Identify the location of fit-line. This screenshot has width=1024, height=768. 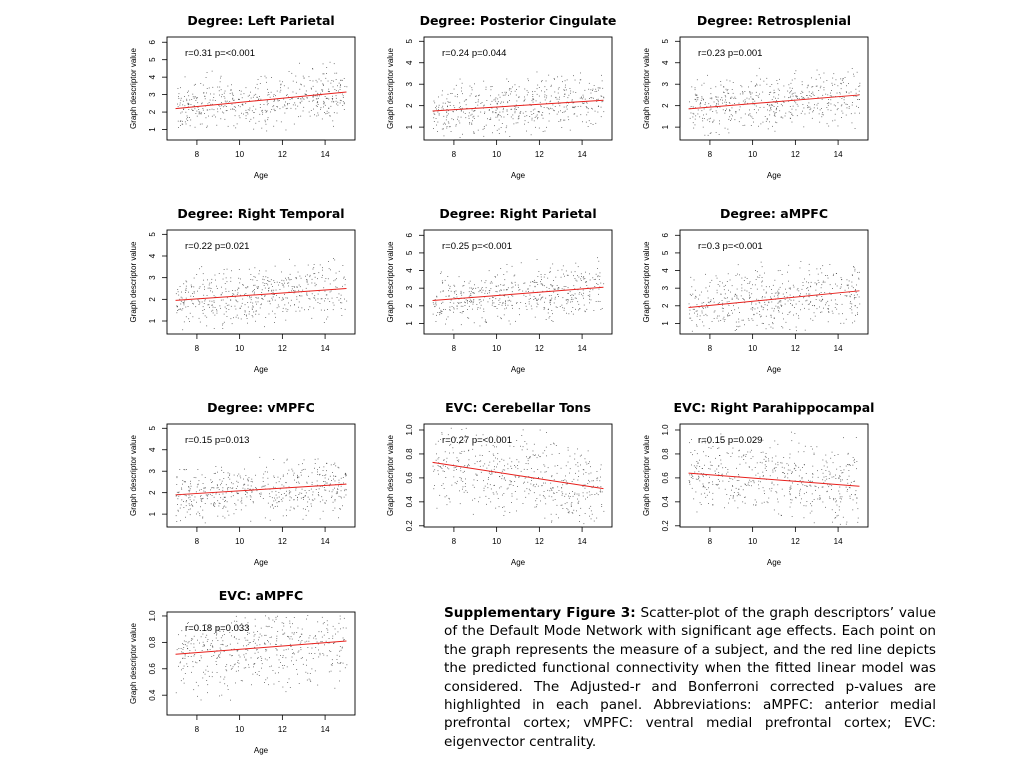
(518, 475).